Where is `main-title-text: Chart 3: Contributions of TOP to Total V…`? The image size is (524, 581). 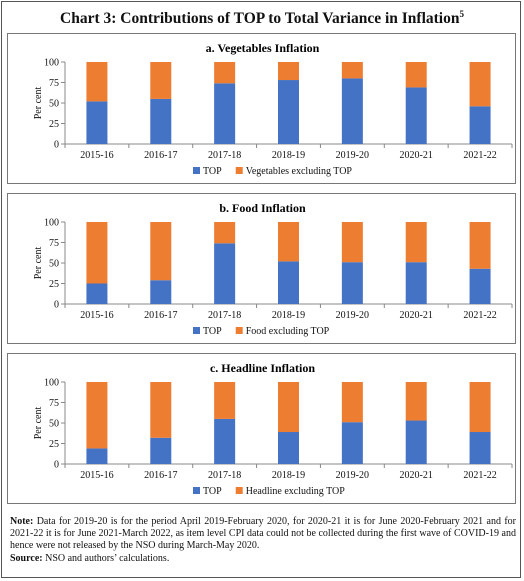
main-title-text: Chart 3: Contributions of TOP to Total V… is located at coordinates (260, 19).